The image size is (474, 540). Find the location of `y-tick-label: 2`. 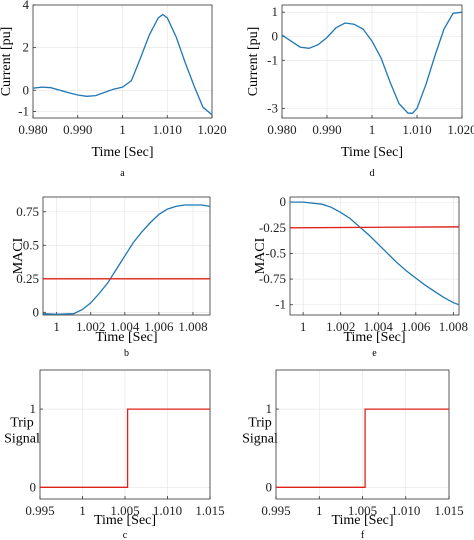

y-tick-label: 2 is located at coordinates (26, 47).